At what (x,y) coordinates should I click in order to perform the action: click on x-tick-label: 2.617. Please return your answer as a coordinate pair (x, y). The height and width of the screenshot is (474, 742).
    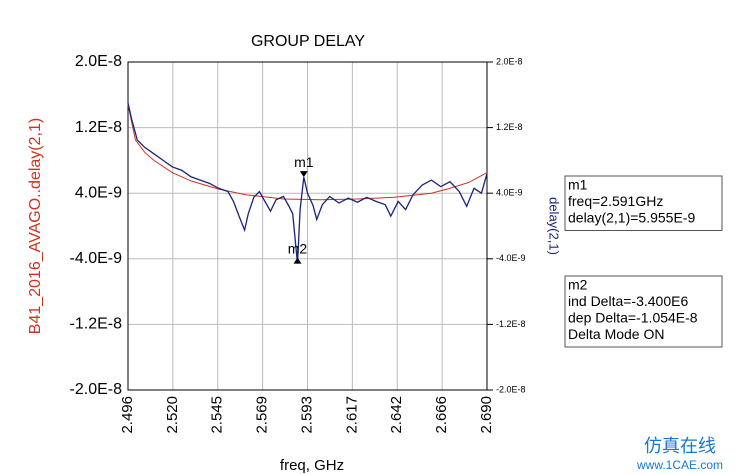
    Looking at the image, I should click on (351, 415).